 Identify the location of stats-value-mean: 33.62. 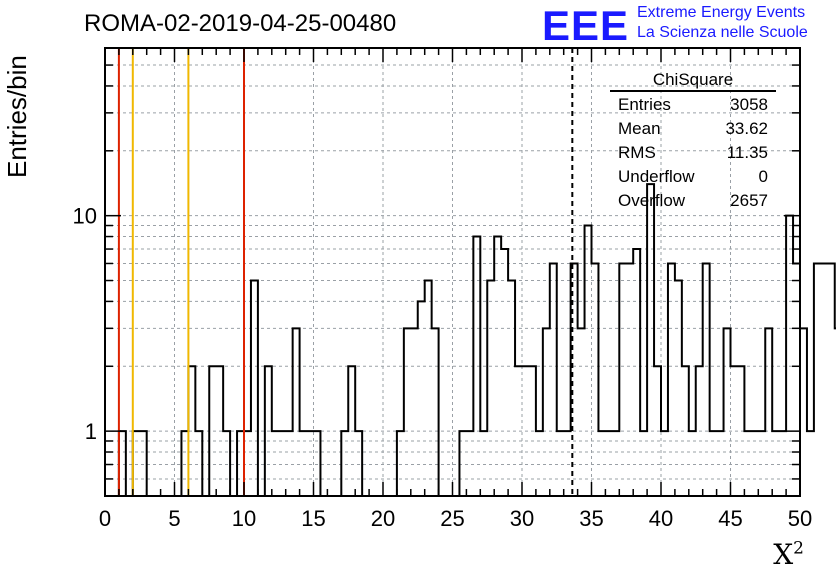
(746, 128).